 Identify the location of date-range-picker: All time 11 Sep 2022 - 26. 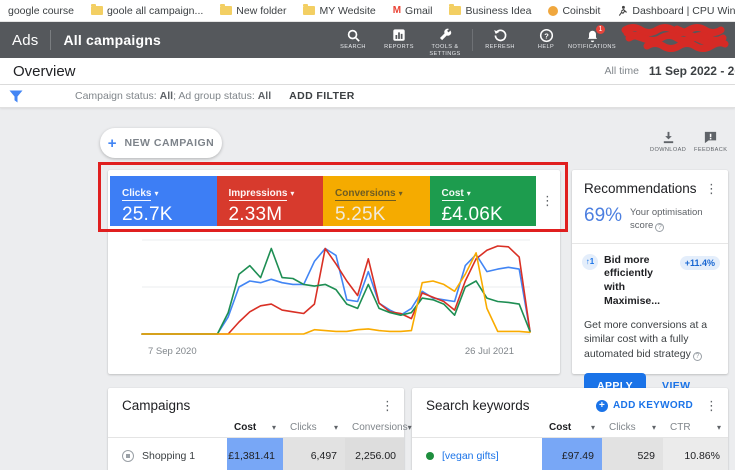
(669, 71).